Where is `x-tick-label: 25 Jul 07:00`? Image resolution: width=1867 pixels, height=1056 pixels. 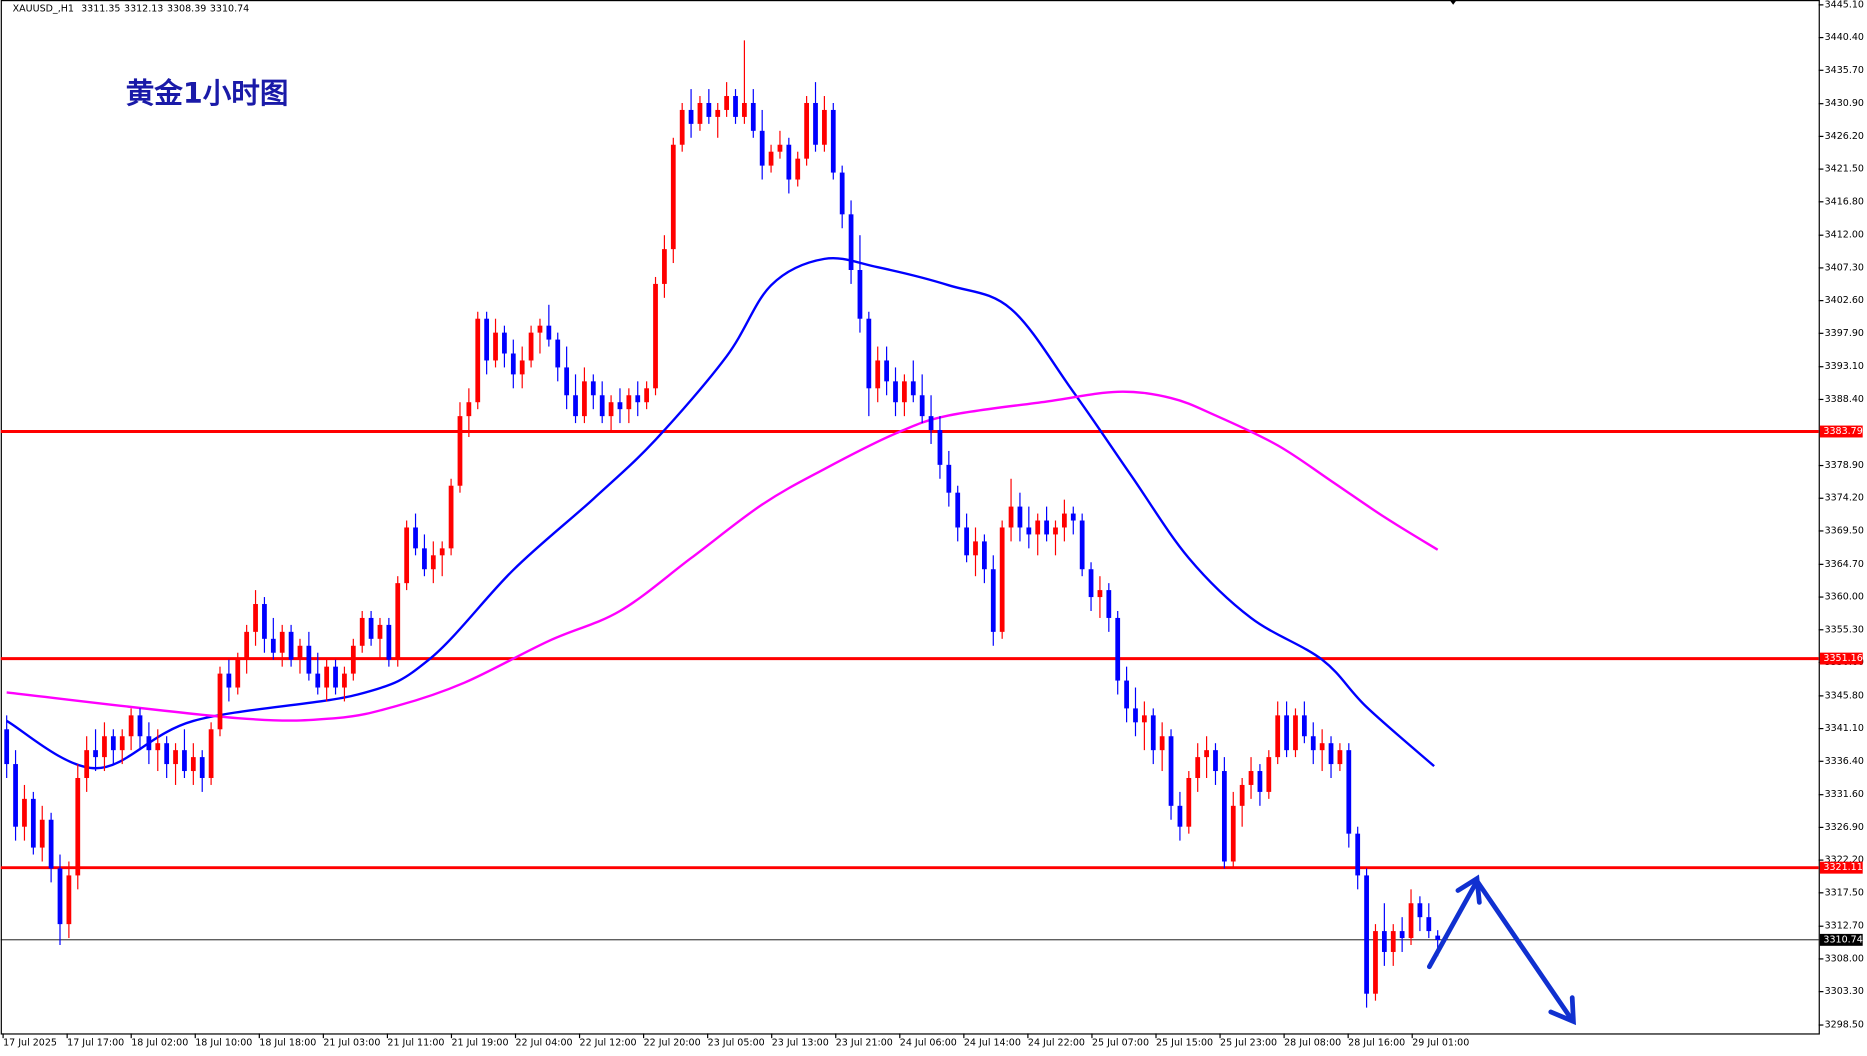 x-tick-label: 25 Jul 07:00 is located at coordinates (1120, 1042).